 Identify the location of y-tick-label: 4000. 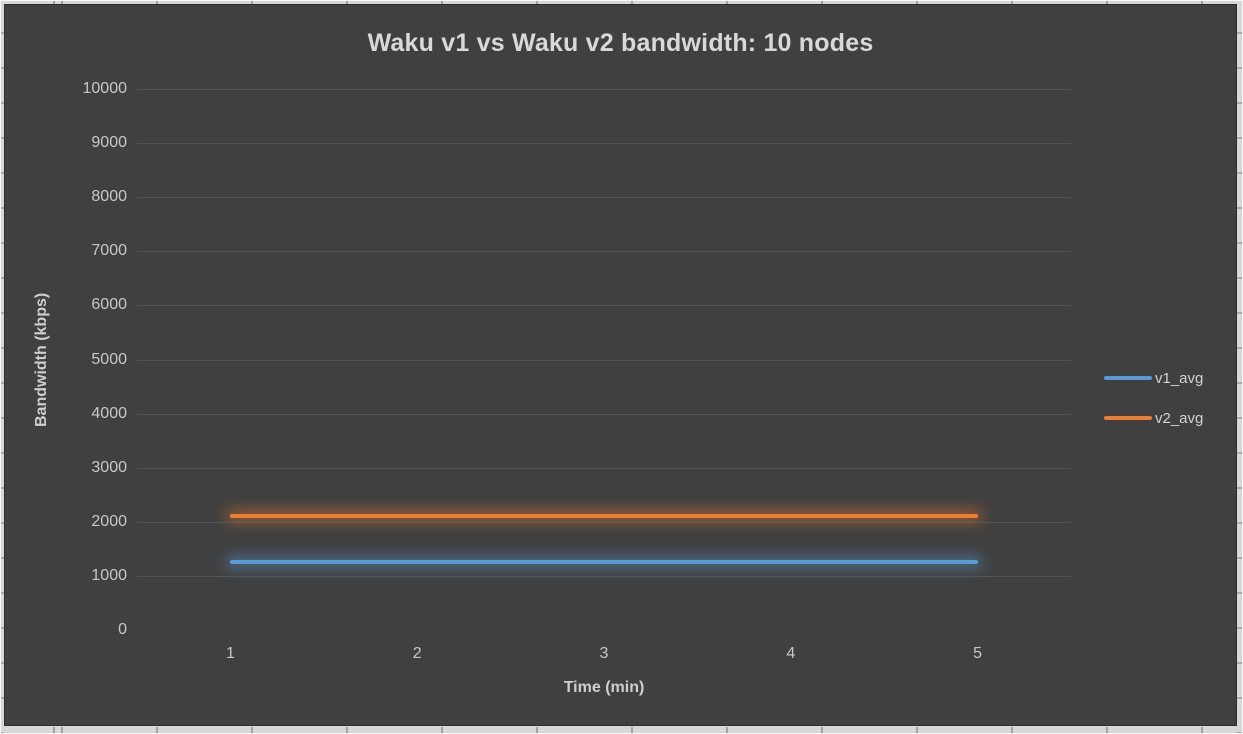
(109, 413).